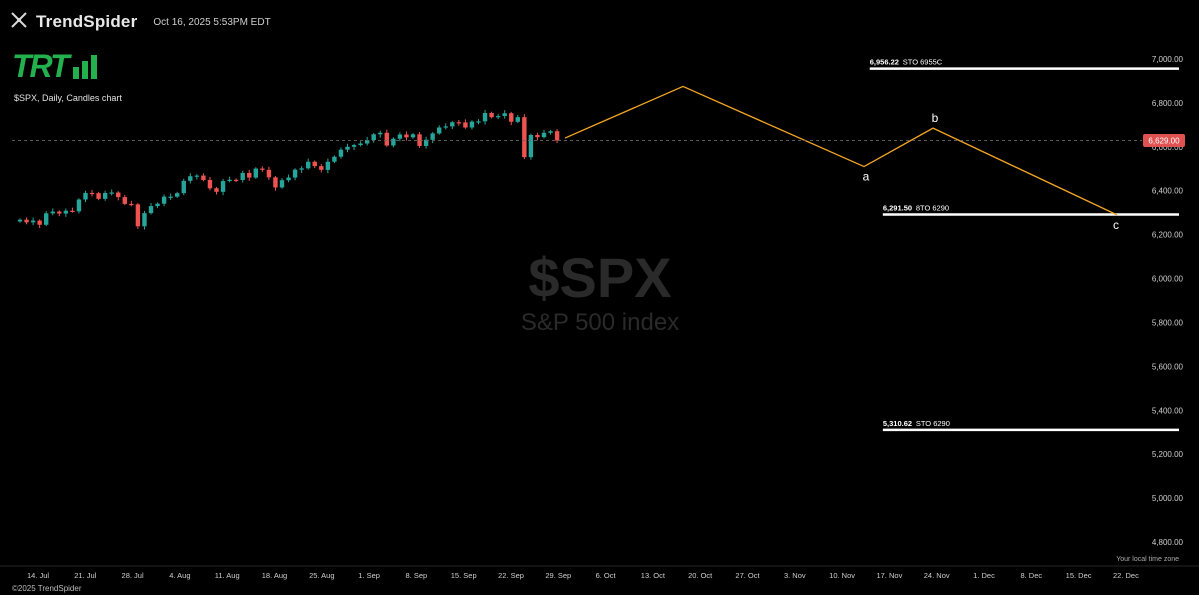  I want to click on price-level: 6,956.22 STO 6955C, so click(1024, 64).